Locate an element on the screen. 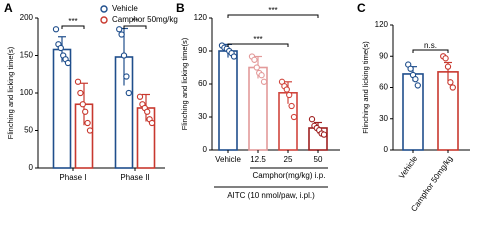 Image resolution: width=500 pixels, height=240 pixels. x-tick-label: 50 is located at coordinates (318, 159).